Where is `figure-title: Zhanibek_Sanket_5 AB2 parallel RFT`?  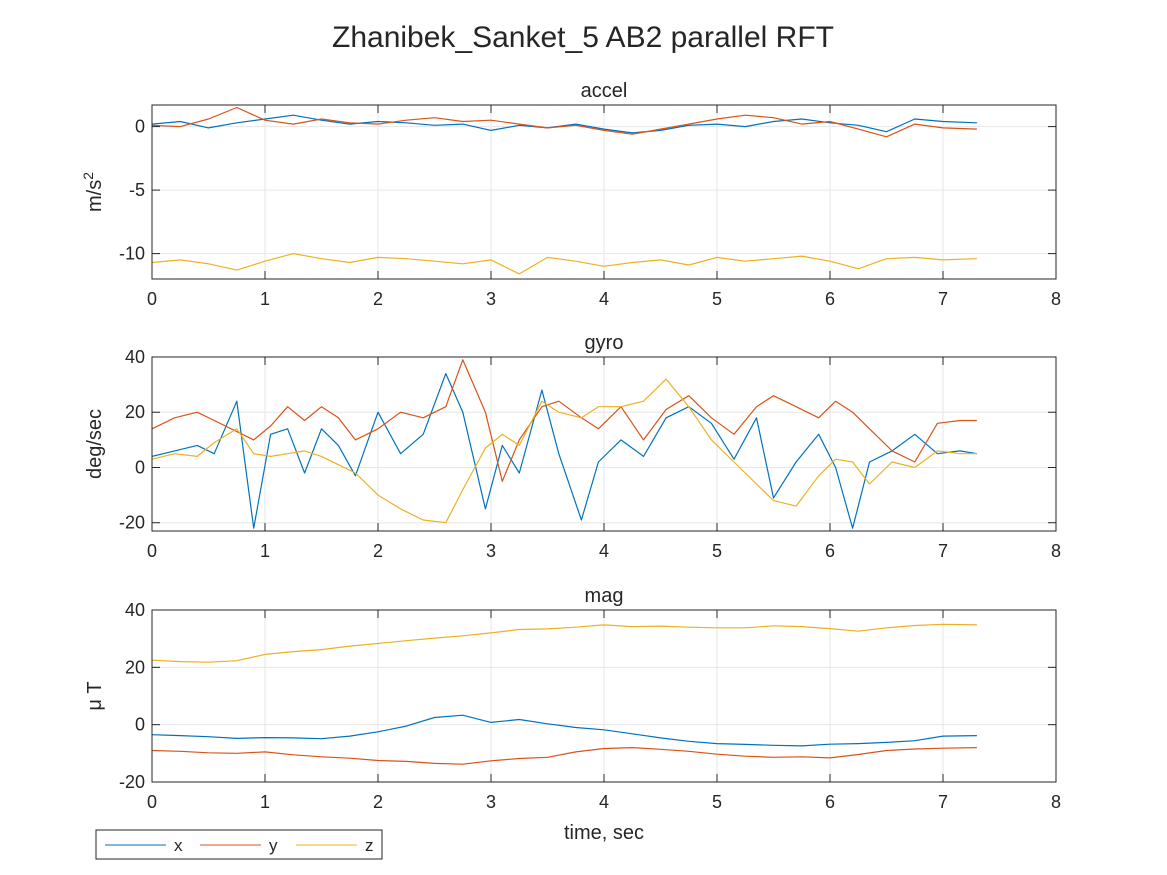
figure-title: Zhanibek_Sanket_5 AB2 parallel RFT is located at coordinates (583, 37).